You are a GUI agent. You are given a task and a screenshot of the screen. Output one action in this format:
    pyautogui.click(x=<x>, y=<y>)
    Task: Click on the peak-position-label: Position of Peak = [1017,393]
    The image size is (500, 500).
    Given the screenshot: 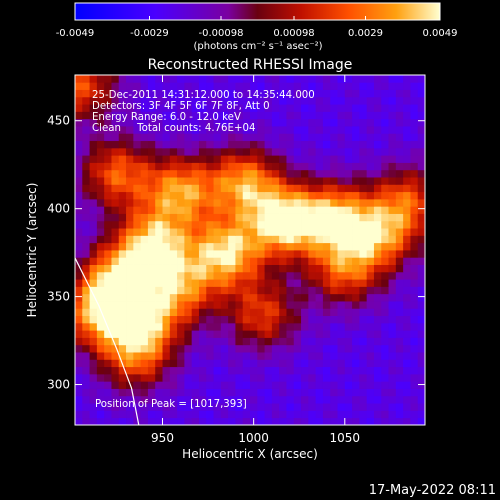 What is the action you would take?
    pyautogui.click(x=171, y=404)
    